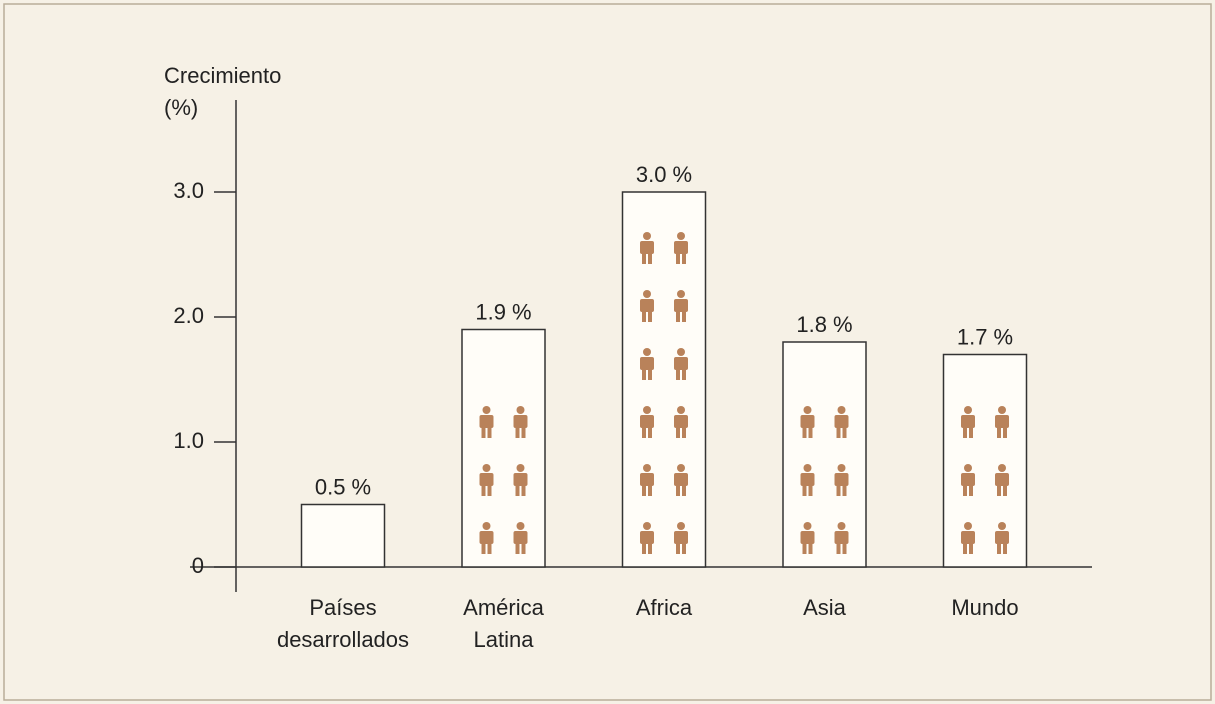 The height and width of the screenshot is (704, 1215). Describe the element at coordinates (664, 607) in the screenshot. I see `x-tick-label: Africa` at that location.